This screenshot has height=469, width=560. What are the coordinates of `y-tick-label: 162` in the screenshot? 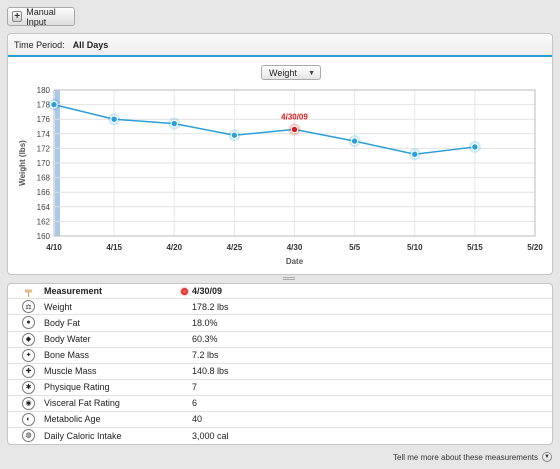 It's located at (44, 221).